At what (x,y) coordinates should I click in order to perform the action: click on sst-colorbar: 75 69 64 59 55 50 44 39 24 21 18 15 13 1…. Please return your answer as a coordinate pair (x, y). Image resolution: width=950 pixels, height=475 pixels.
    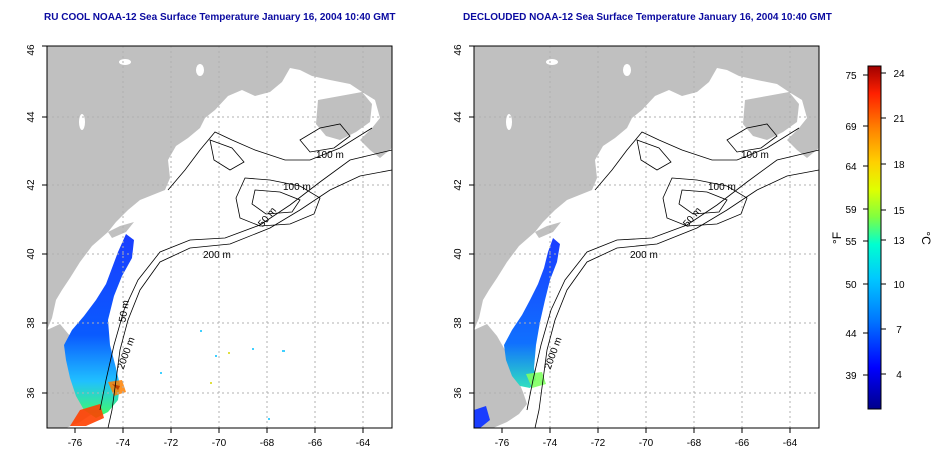
    Looking at the image, I should click on (881, 237).